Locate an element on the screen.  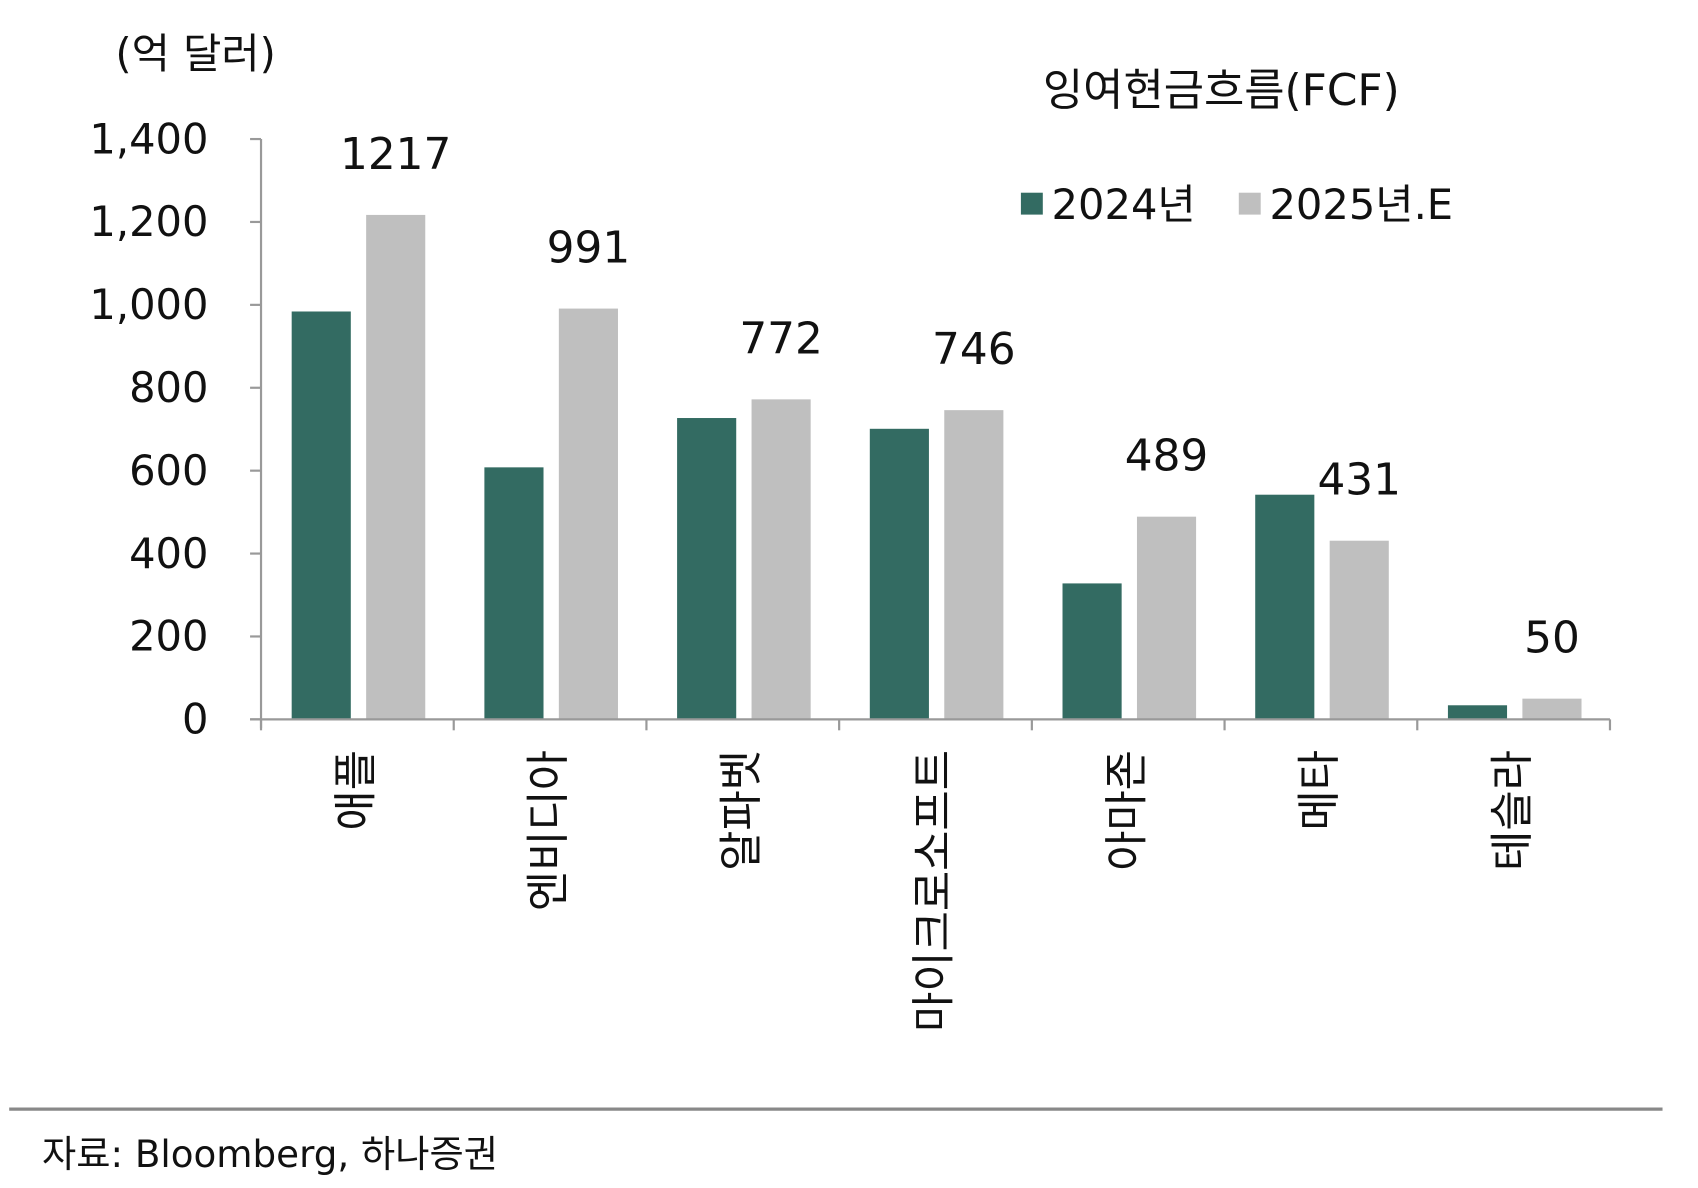
y-axis-unit-label: (억 달러) is located at coordinates (195, 53).